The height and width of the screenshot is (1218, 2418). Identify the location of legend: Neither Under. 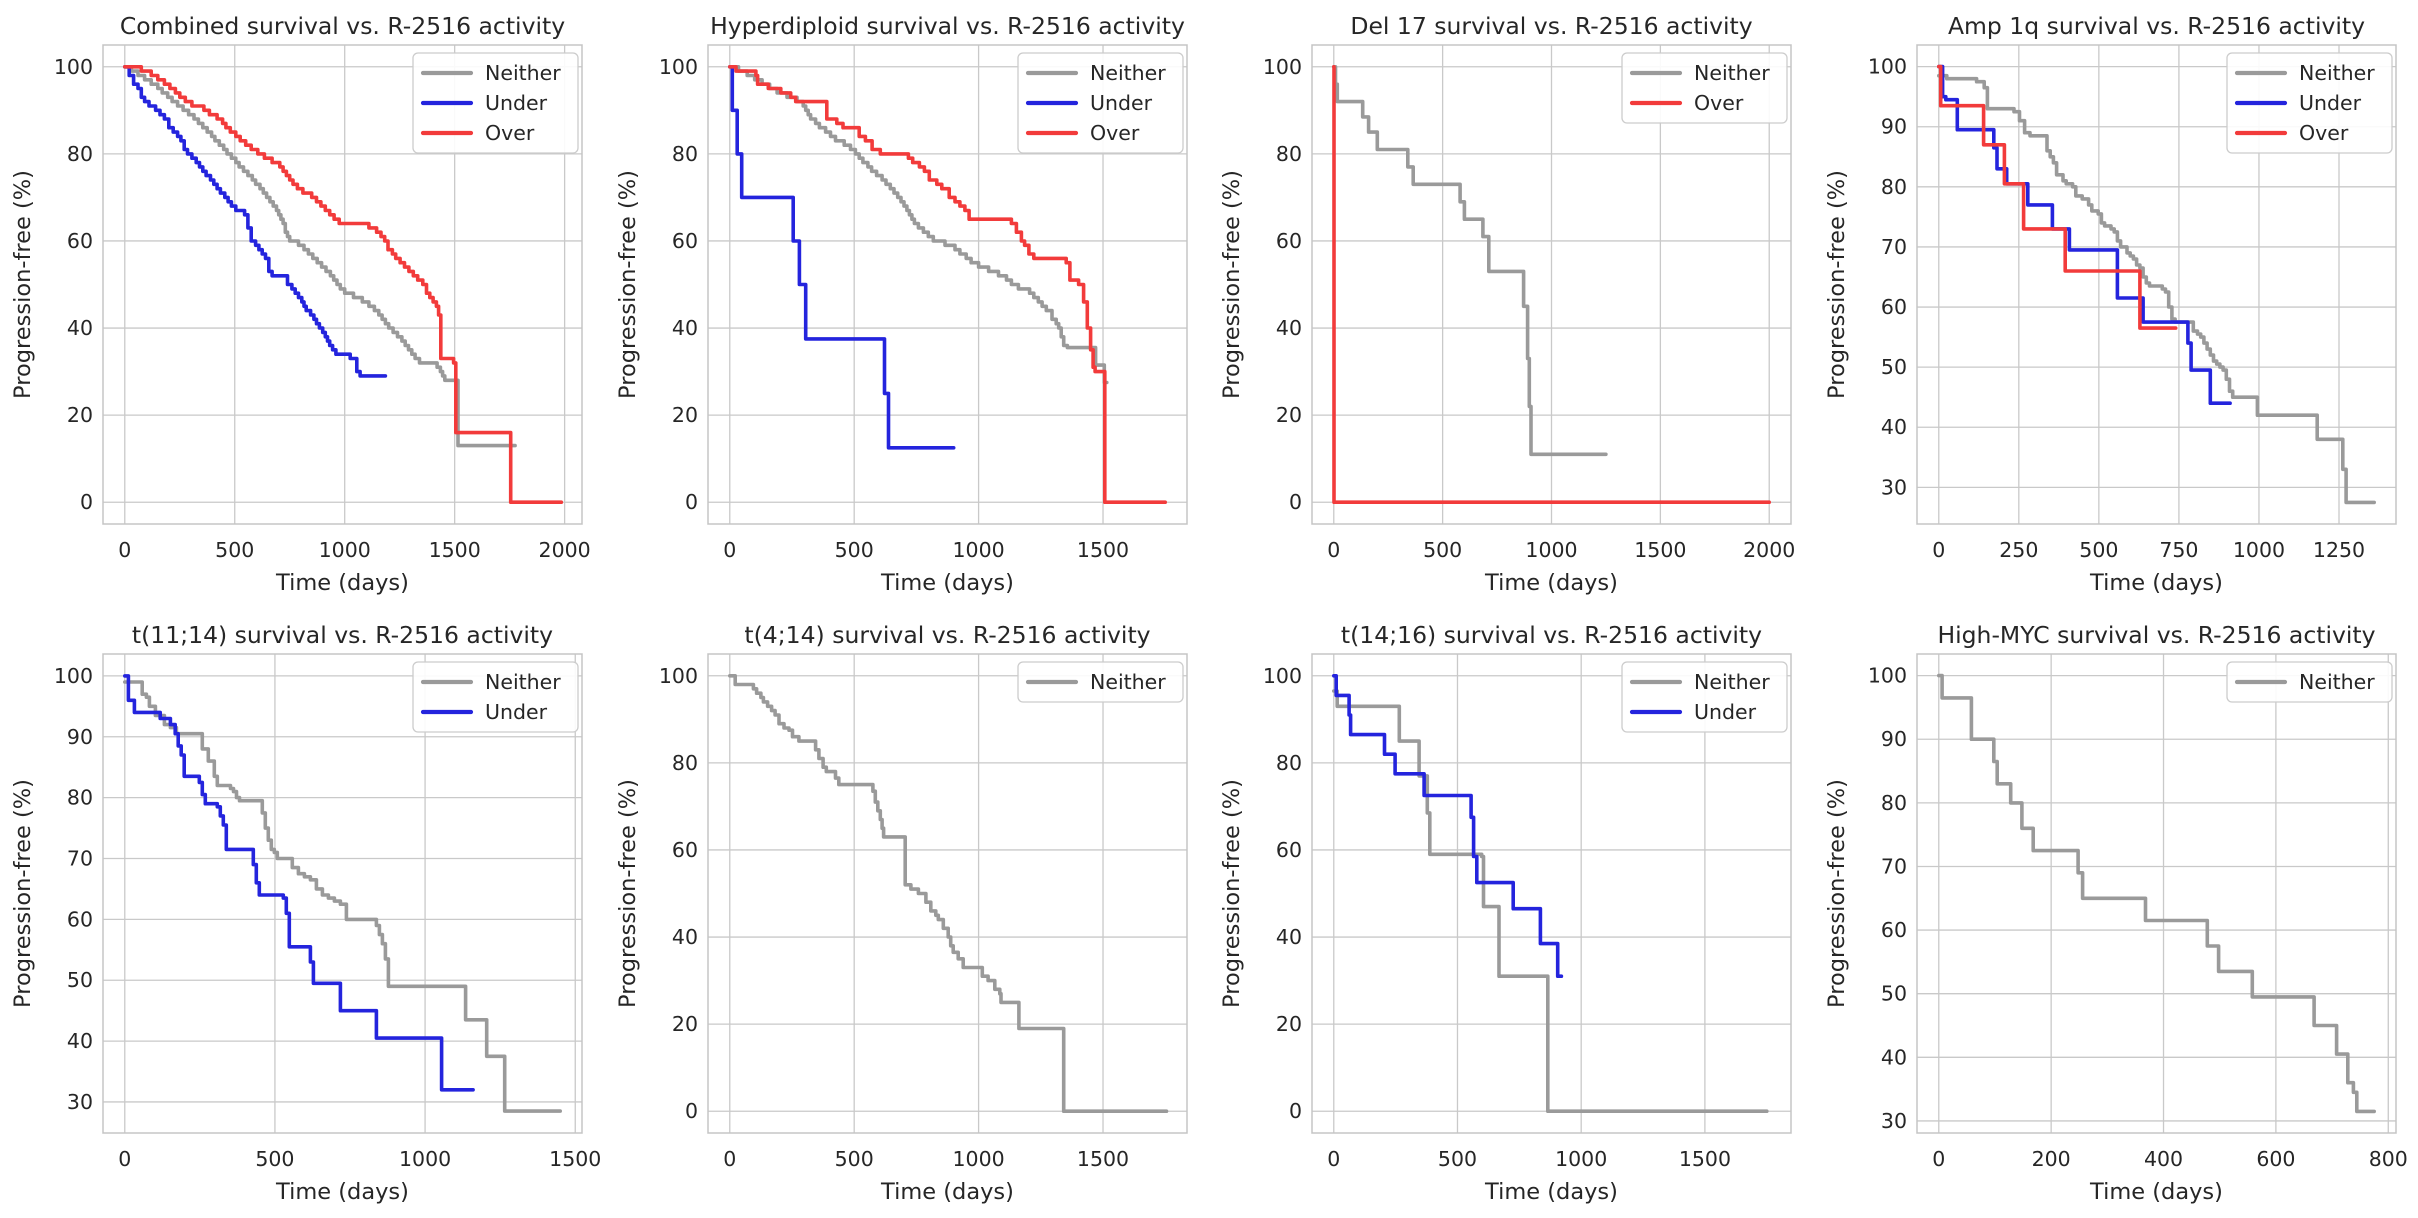
(1704, 697).